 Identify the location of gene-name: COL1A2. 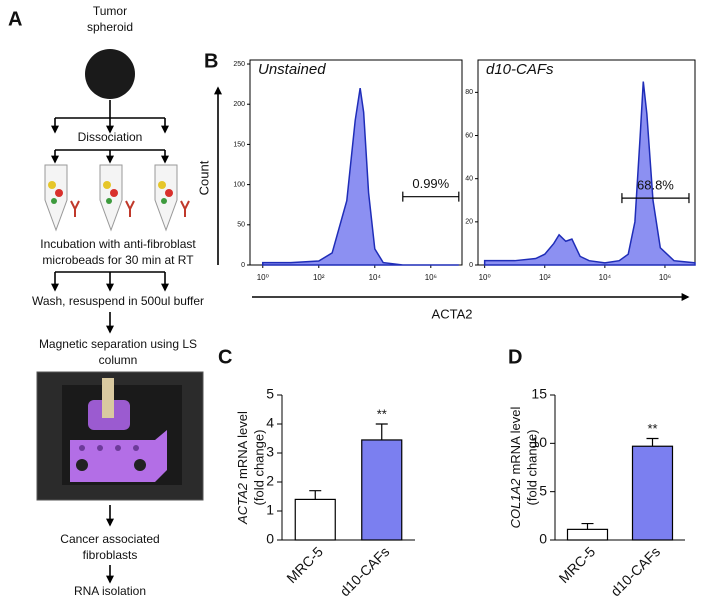
(515, 503).